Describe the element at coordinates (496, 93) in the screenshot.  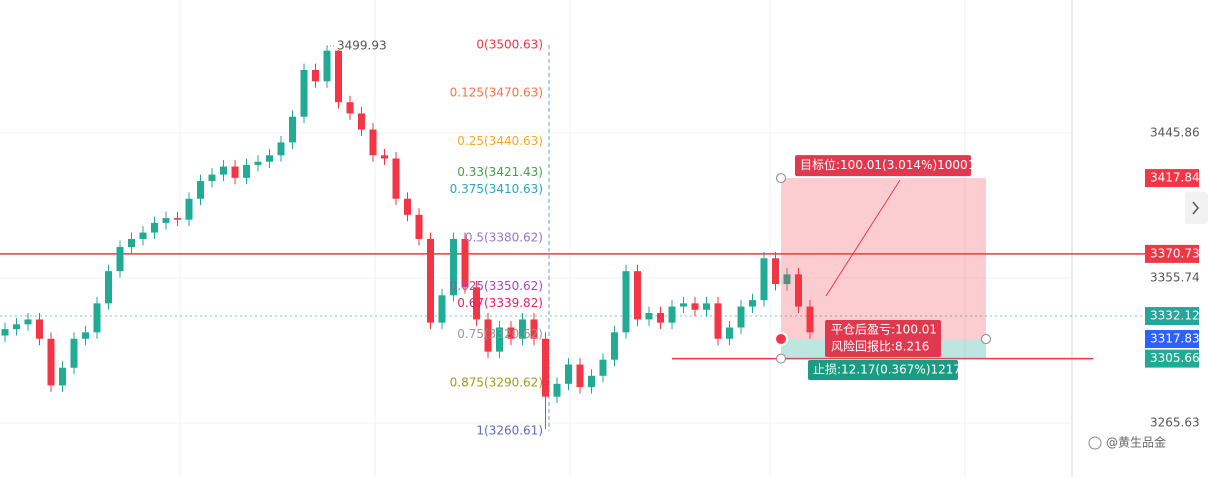
I see `fib-label: 0.125(3470.63)` at that location.